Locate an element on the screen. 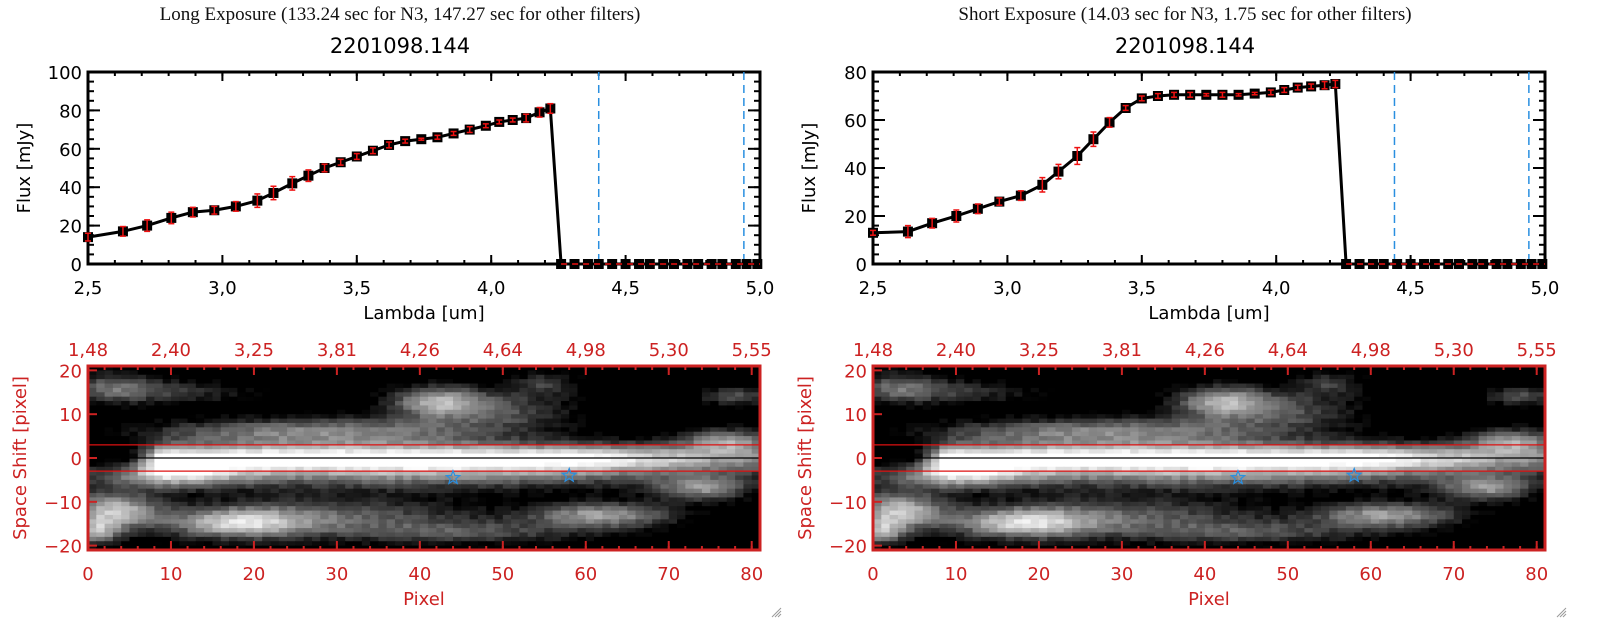 The width and height of the screenshot is (1600, 630). y-tick-label: 0 is located at coordinates (76, 265).